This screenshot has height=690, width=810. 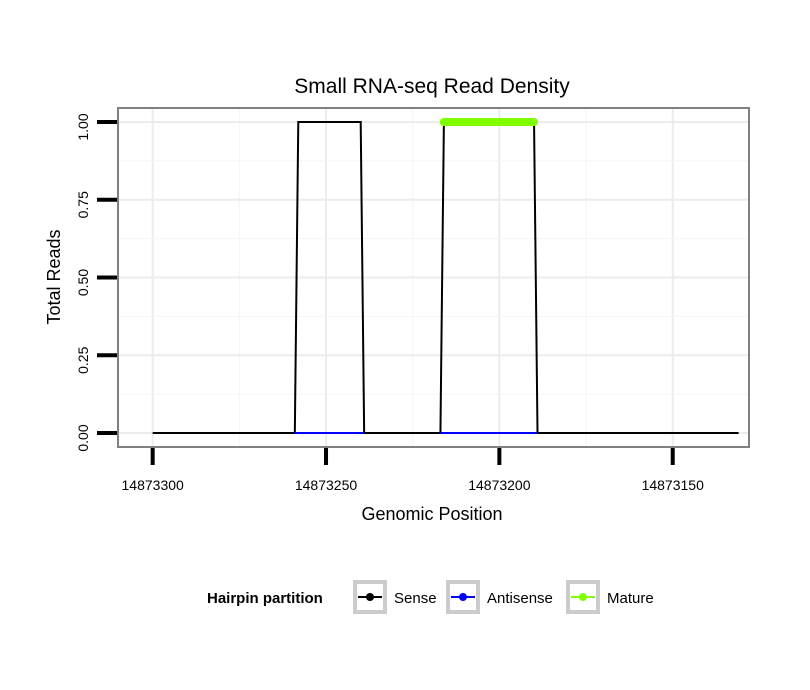 I want to click on y-tick-label: 0.25, so click(x=83, y=359).